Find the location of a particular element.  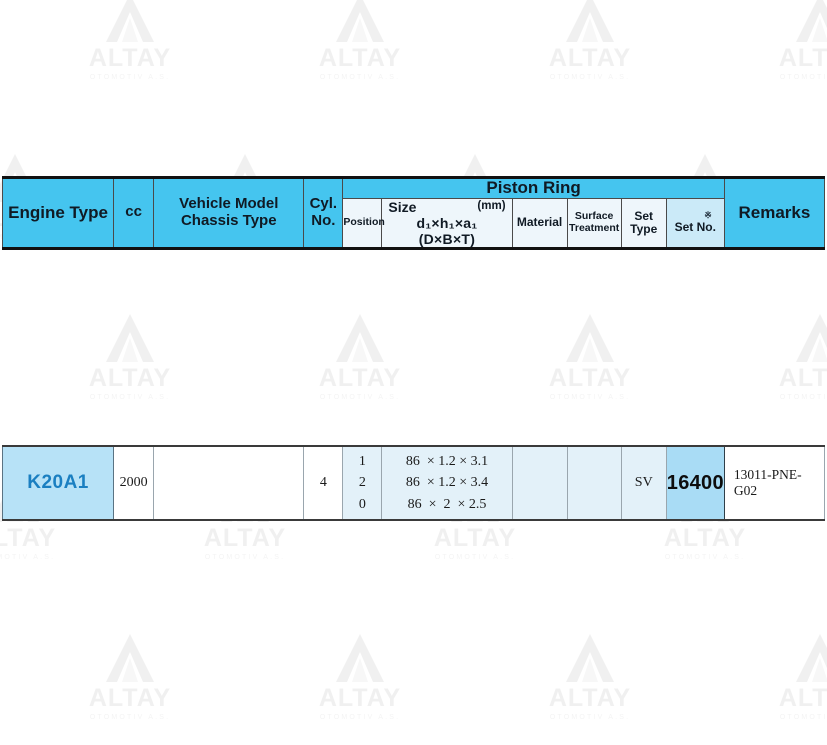

set-type-line-1: Set is located at coordinates (644, 215).